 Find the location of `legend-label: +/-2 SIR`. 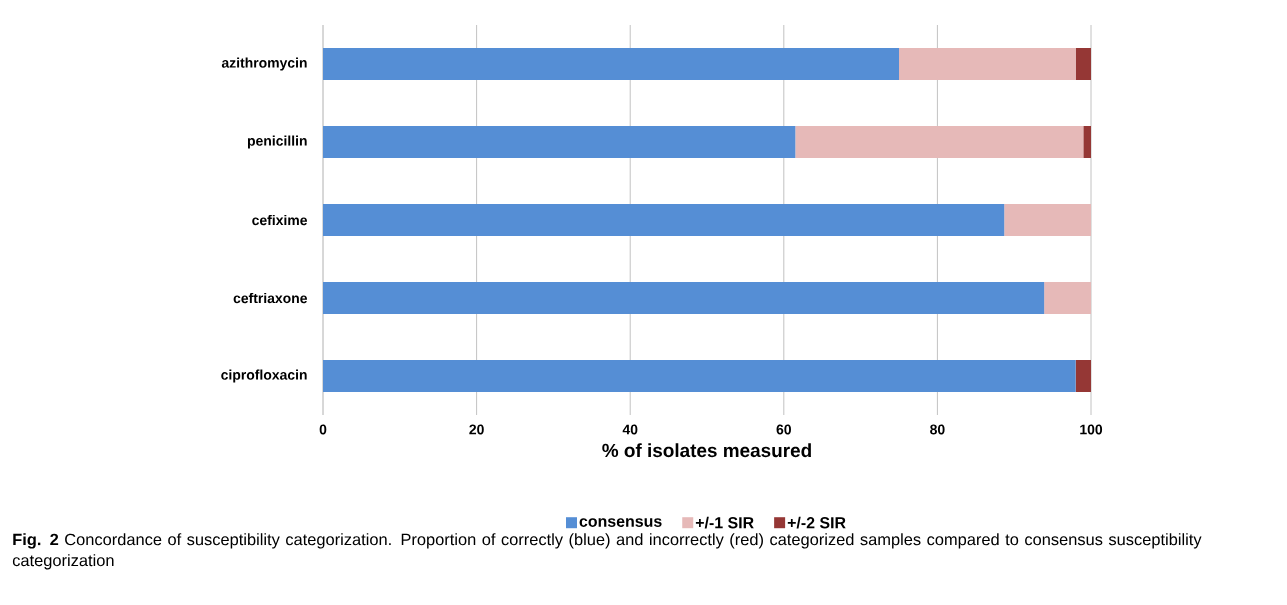

legend-label: +/-2 SIR is located at coordinates (816, 522).